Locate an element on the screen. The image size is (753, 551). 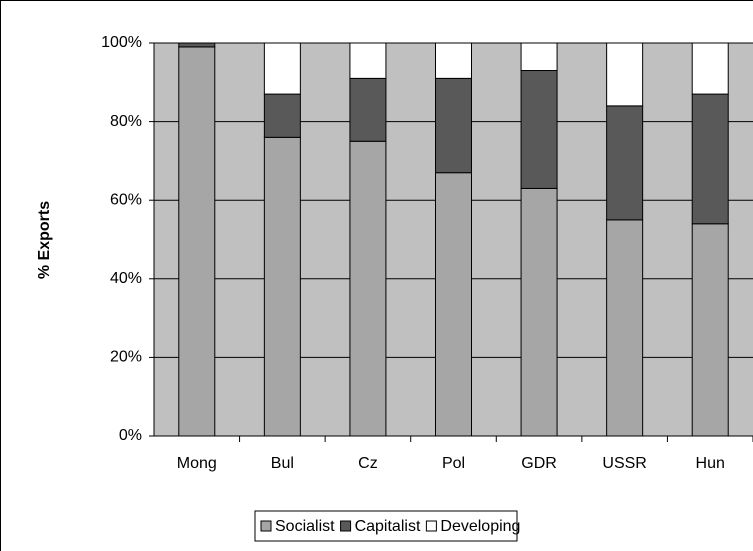
y-tick-label: 60% is located at coordinates (126, 199).